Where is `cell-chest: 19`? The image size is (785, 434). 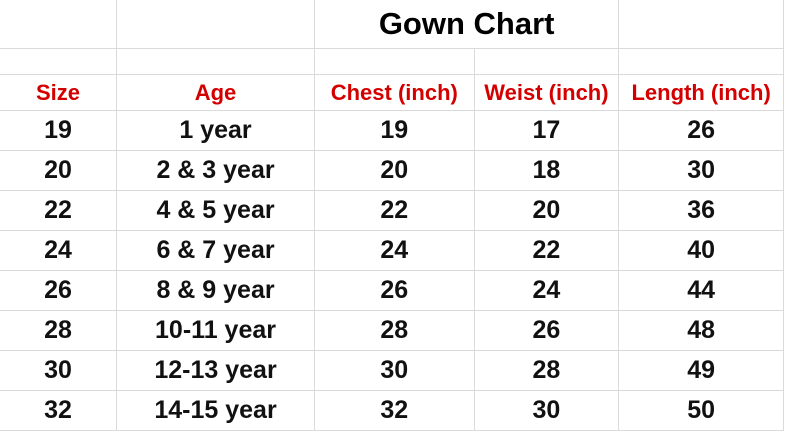 cell-chest: 19 is located at coordinates (394, 130).